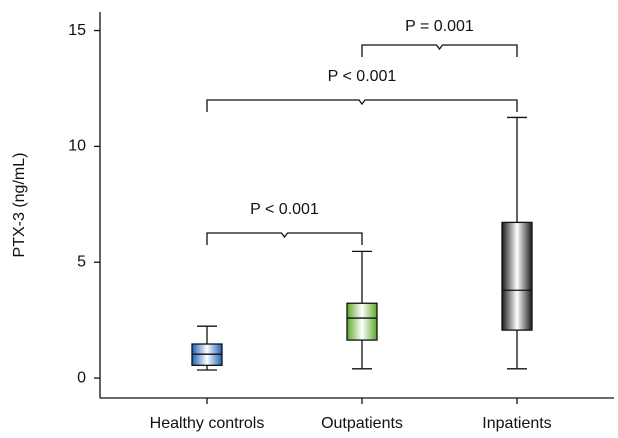 This screenshot has height=438, width=618. I want to click on x-tick-label: Outpatients, so click(362, 423).